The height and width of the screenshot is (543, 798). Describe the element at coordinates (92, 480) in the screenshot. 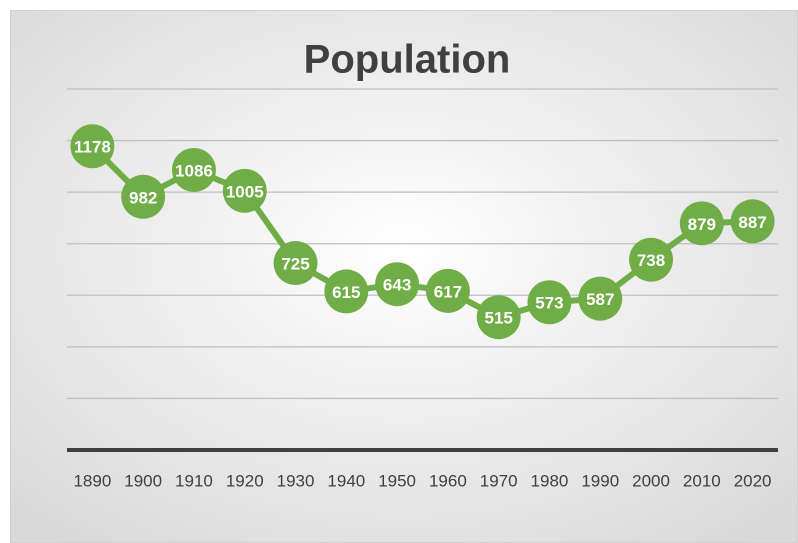

I see `x-tick-label: 1890` at that location.